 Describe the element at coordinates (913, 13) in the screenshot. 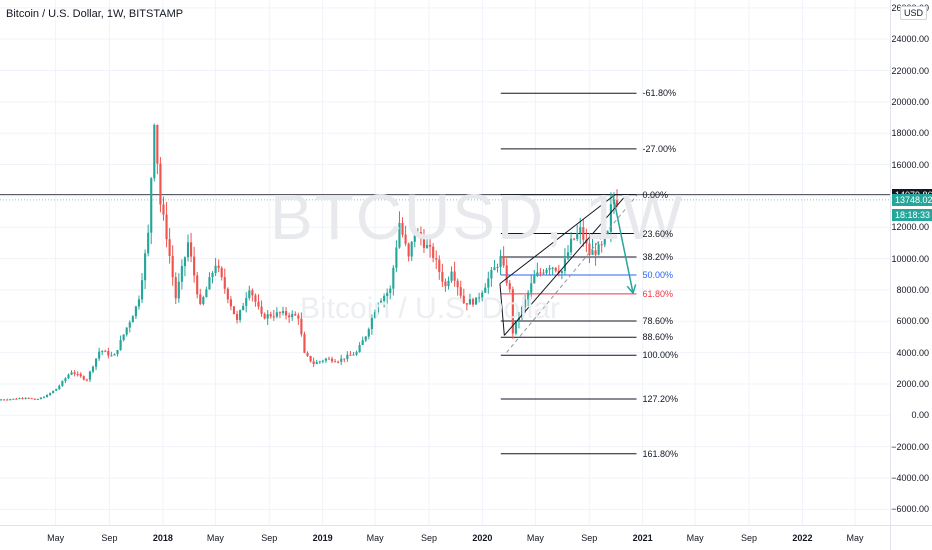

I see `currency-button: USD` at that location.